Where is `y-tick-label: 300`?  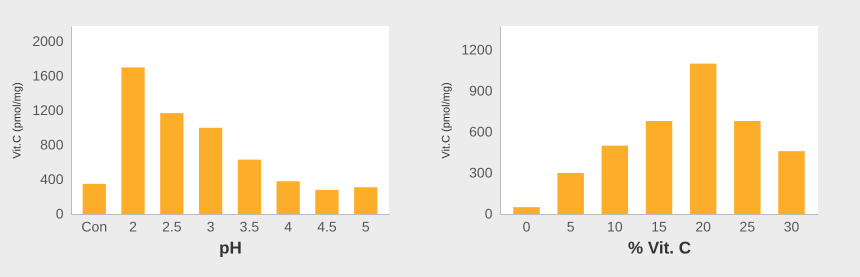 y-tick-label: 300 is located at coordinates (481, 172).